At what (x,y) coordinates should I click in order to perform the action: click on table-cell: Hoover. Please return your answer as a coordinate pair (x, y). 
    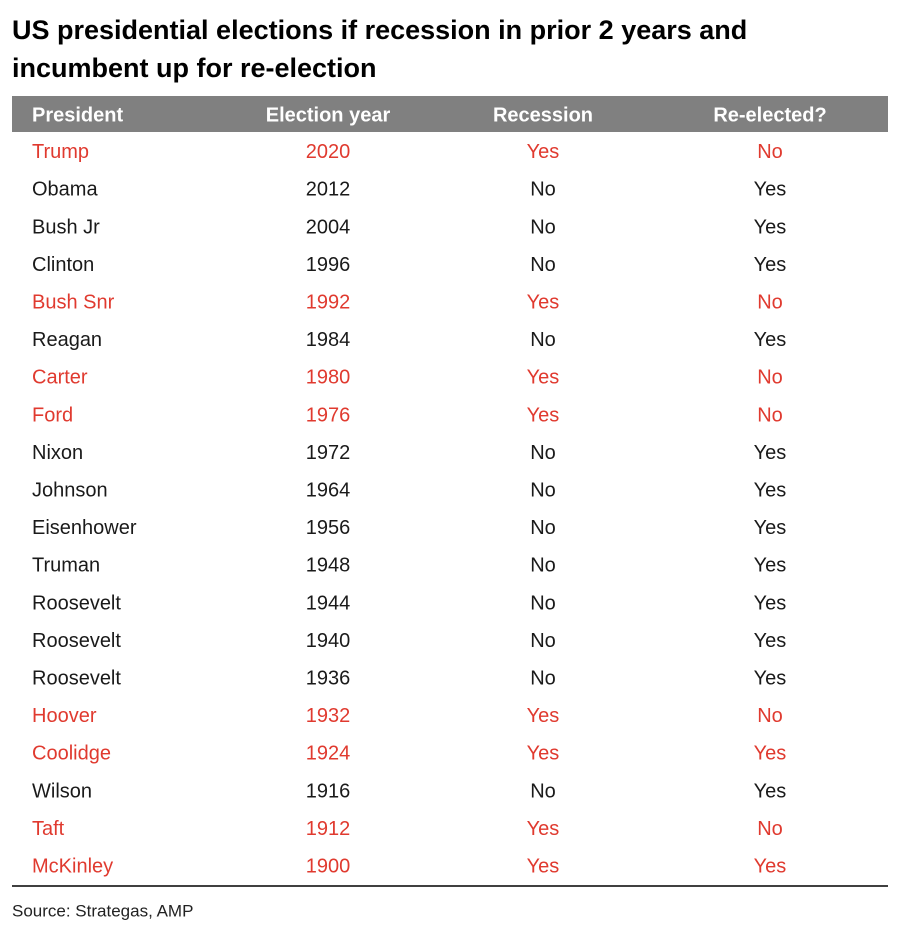
    Looking at the image, I should click on (64, 716).